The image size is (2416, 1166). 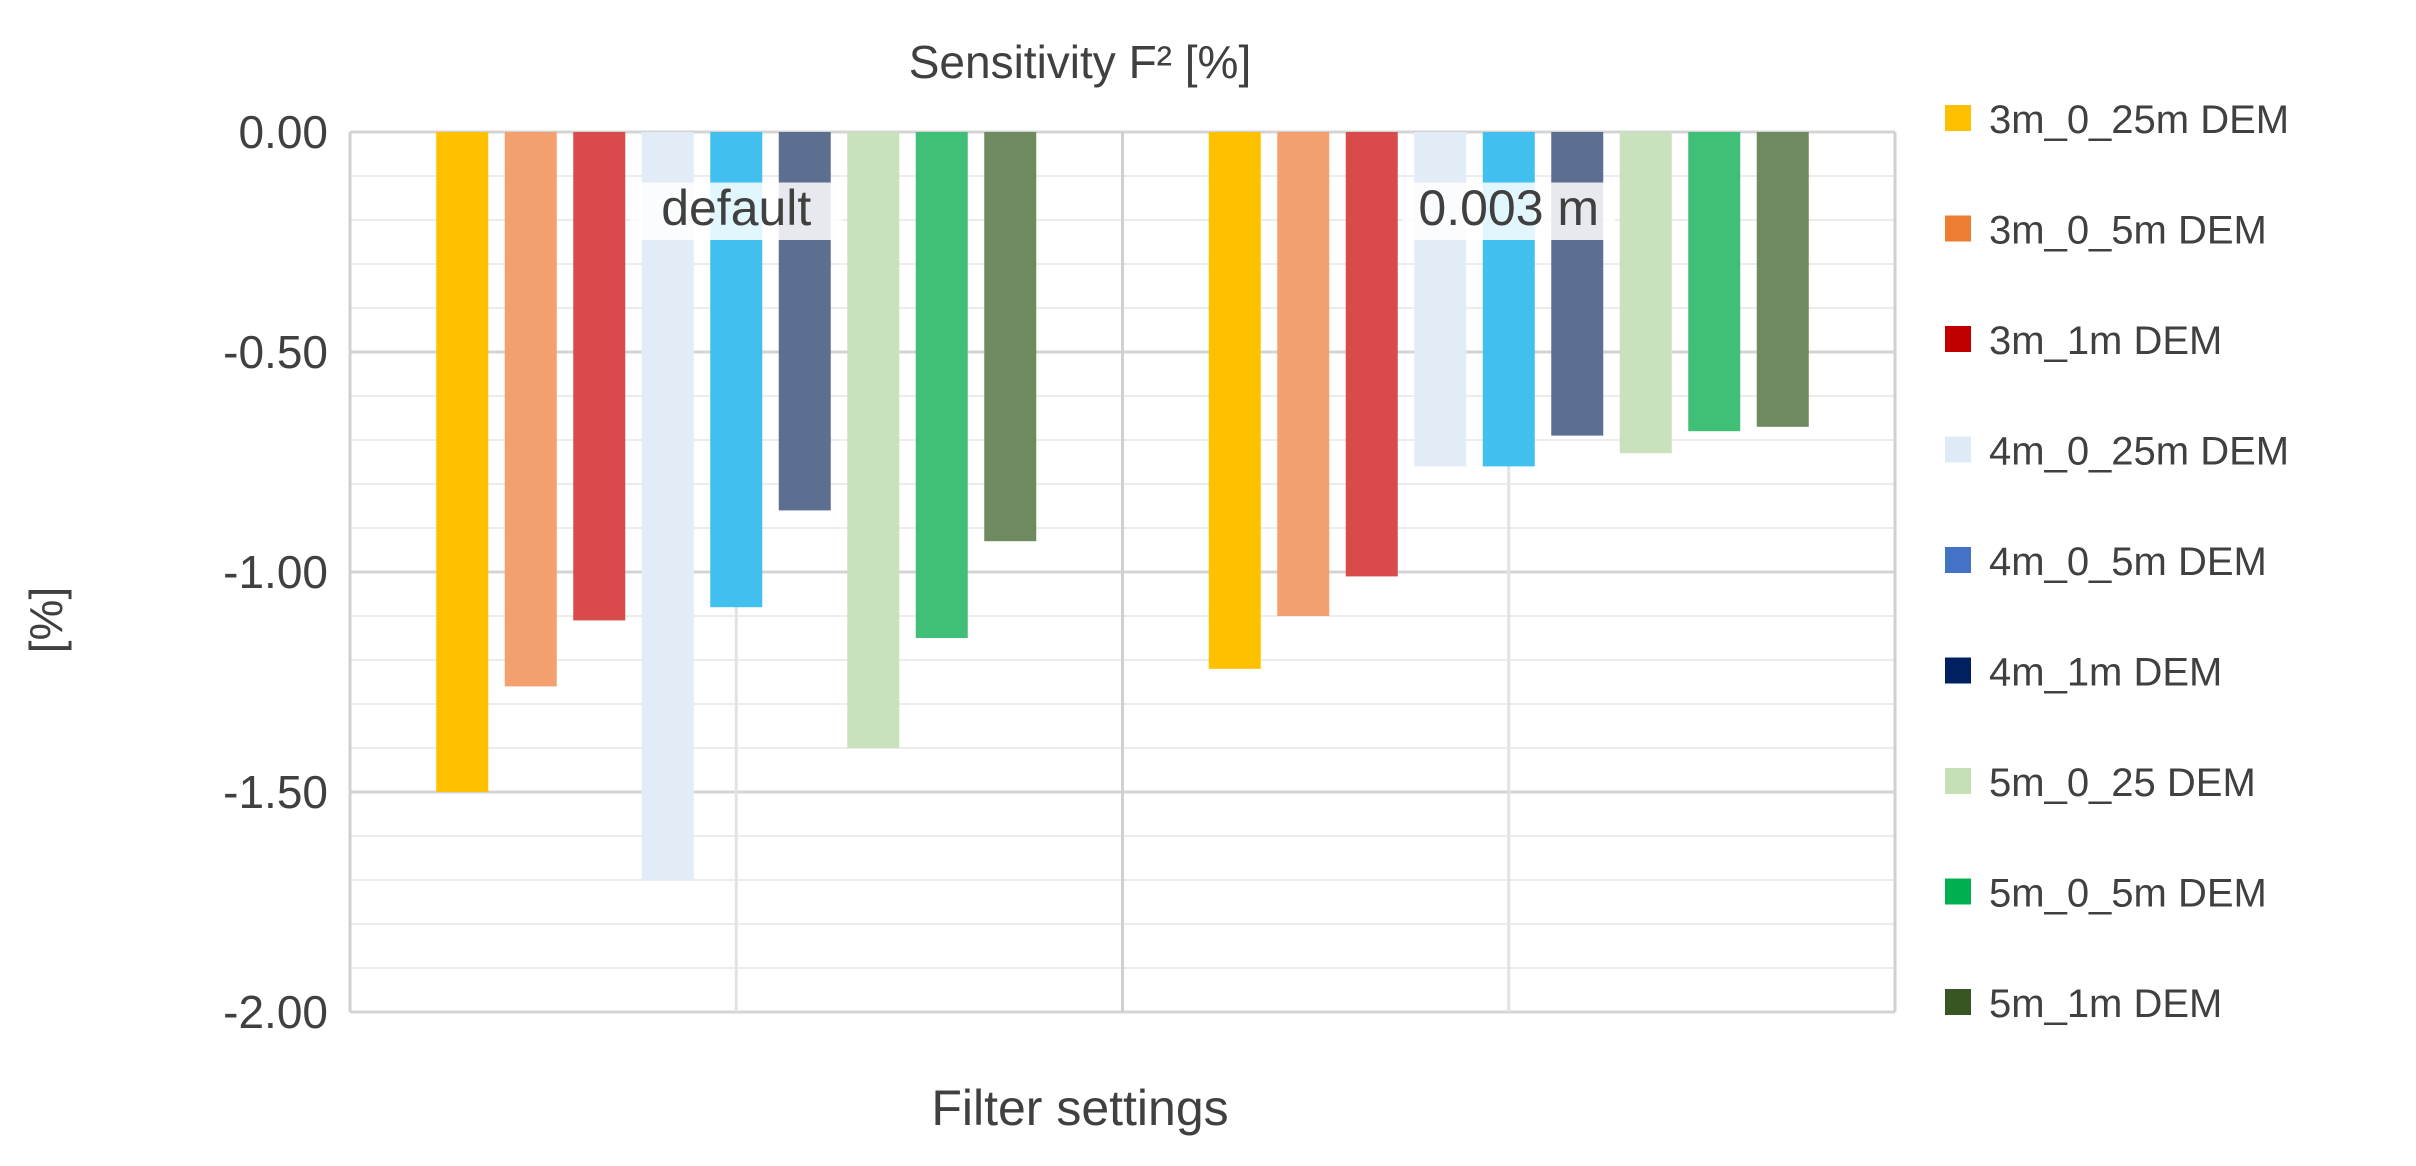 What do you see at coordinates (1080, 62) in the screenshot?
I see `chart-title: Sensitivity F² [%]` at bounding box center [1080, 62].